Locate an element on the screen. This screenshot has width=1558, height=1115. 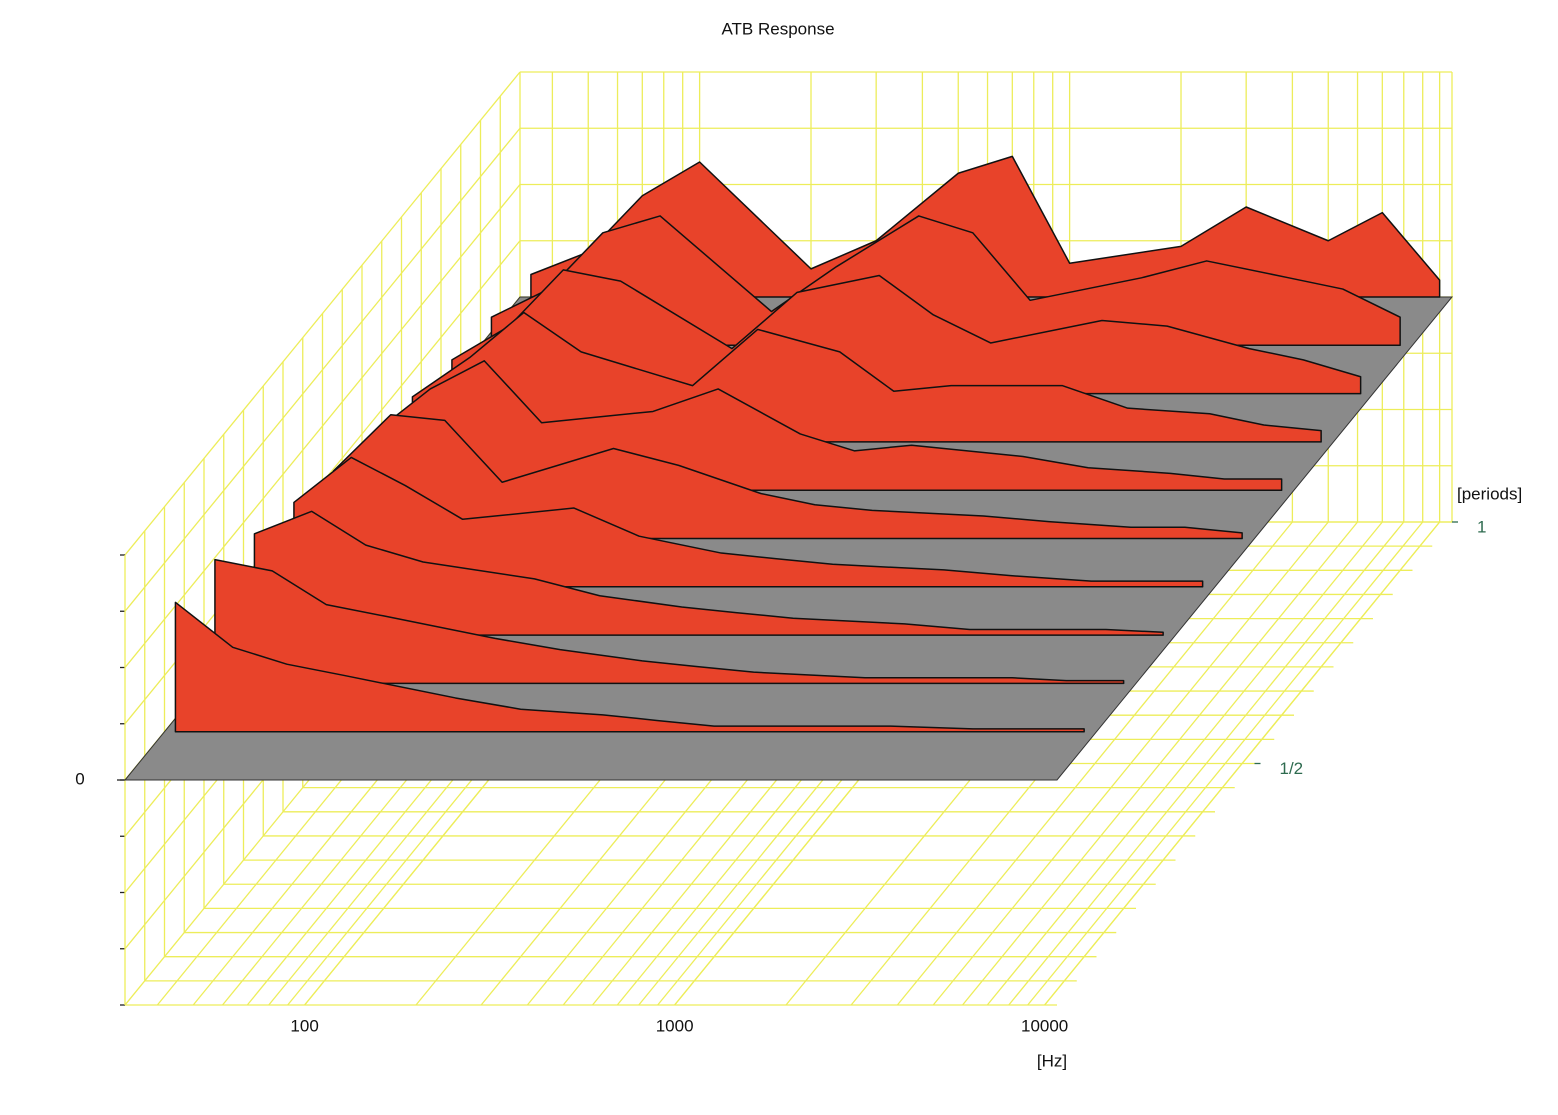
depth-tick-label: 1 is located at coordinates (1481, 526).